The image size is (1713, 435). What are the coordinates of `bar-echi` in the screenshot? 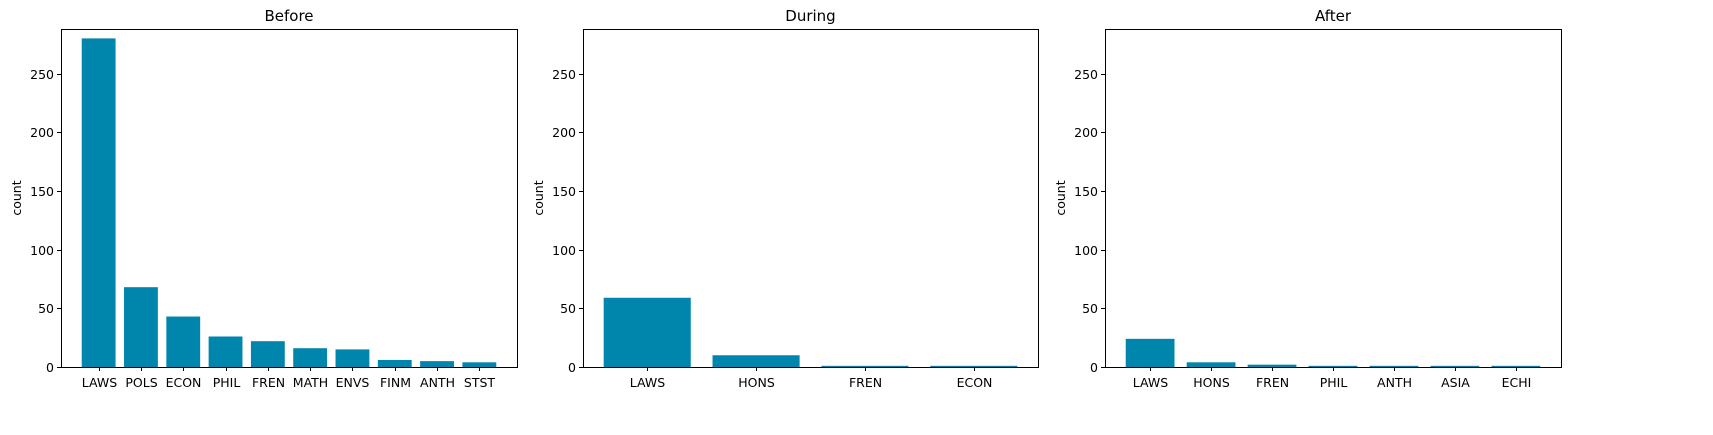 It's located at (1516, 366).